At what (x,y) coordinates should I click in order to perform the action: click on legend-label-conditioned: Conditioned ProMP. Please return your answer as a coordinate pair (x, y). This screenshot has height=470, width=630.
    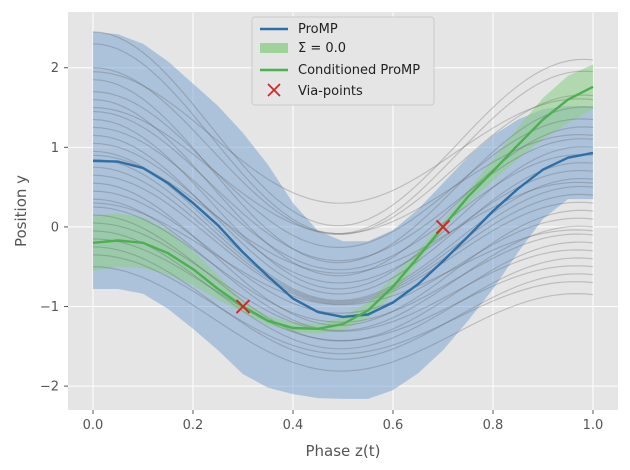
    Looking at the image, I should click on (359, 70).